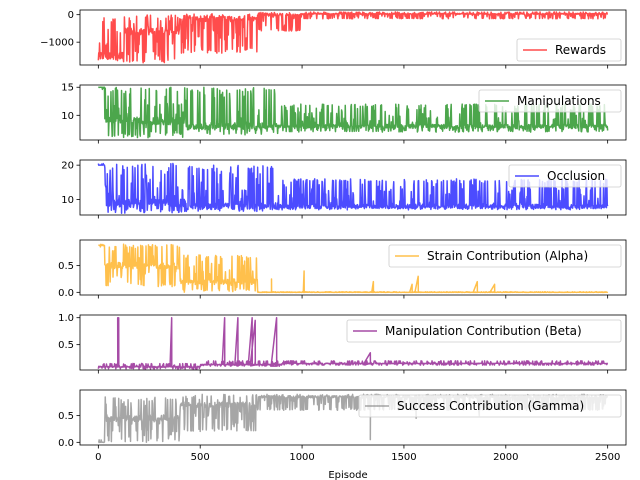 This screenshot has height=480, width=640. What do you see at coordinates (57, 43) in the screenshot?
I see `y-tick-label: −1000` at bounding box center [57, 43].